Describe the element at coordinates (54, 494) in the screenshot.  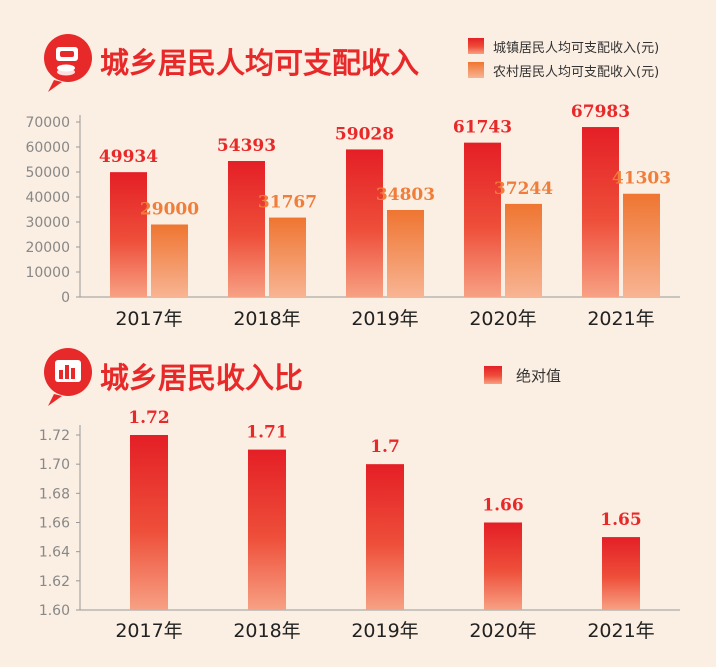
I see `ratio-ytick-label: 1.68` at that location.